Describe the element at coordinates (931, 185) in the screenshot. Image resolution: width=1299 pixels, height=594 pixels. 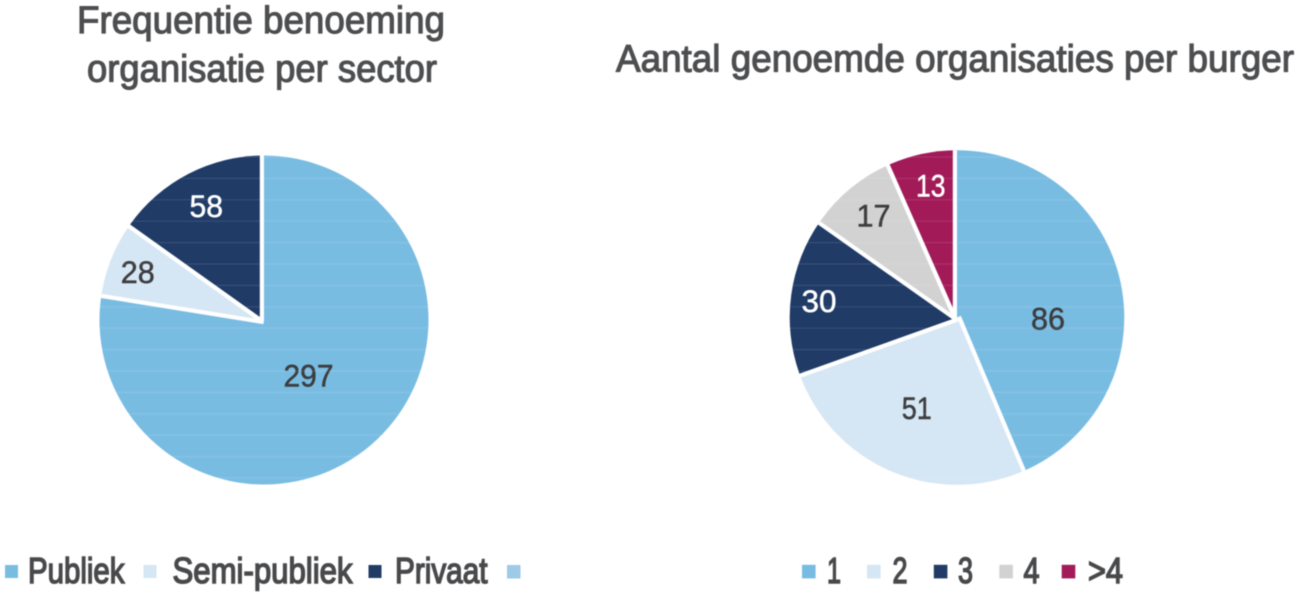
I see `svg-text: 13` at that location.